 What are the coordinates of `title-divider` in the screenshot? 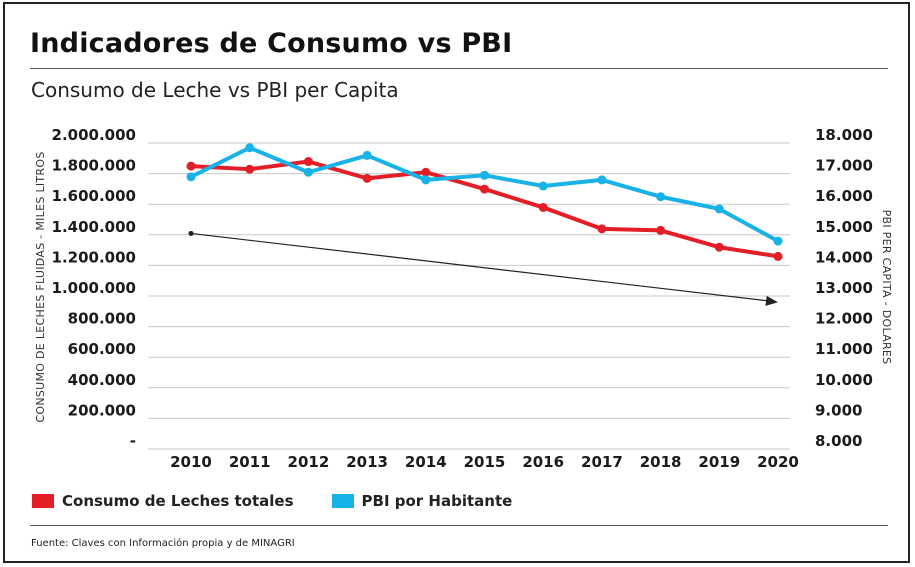 It's located at (459, 68).